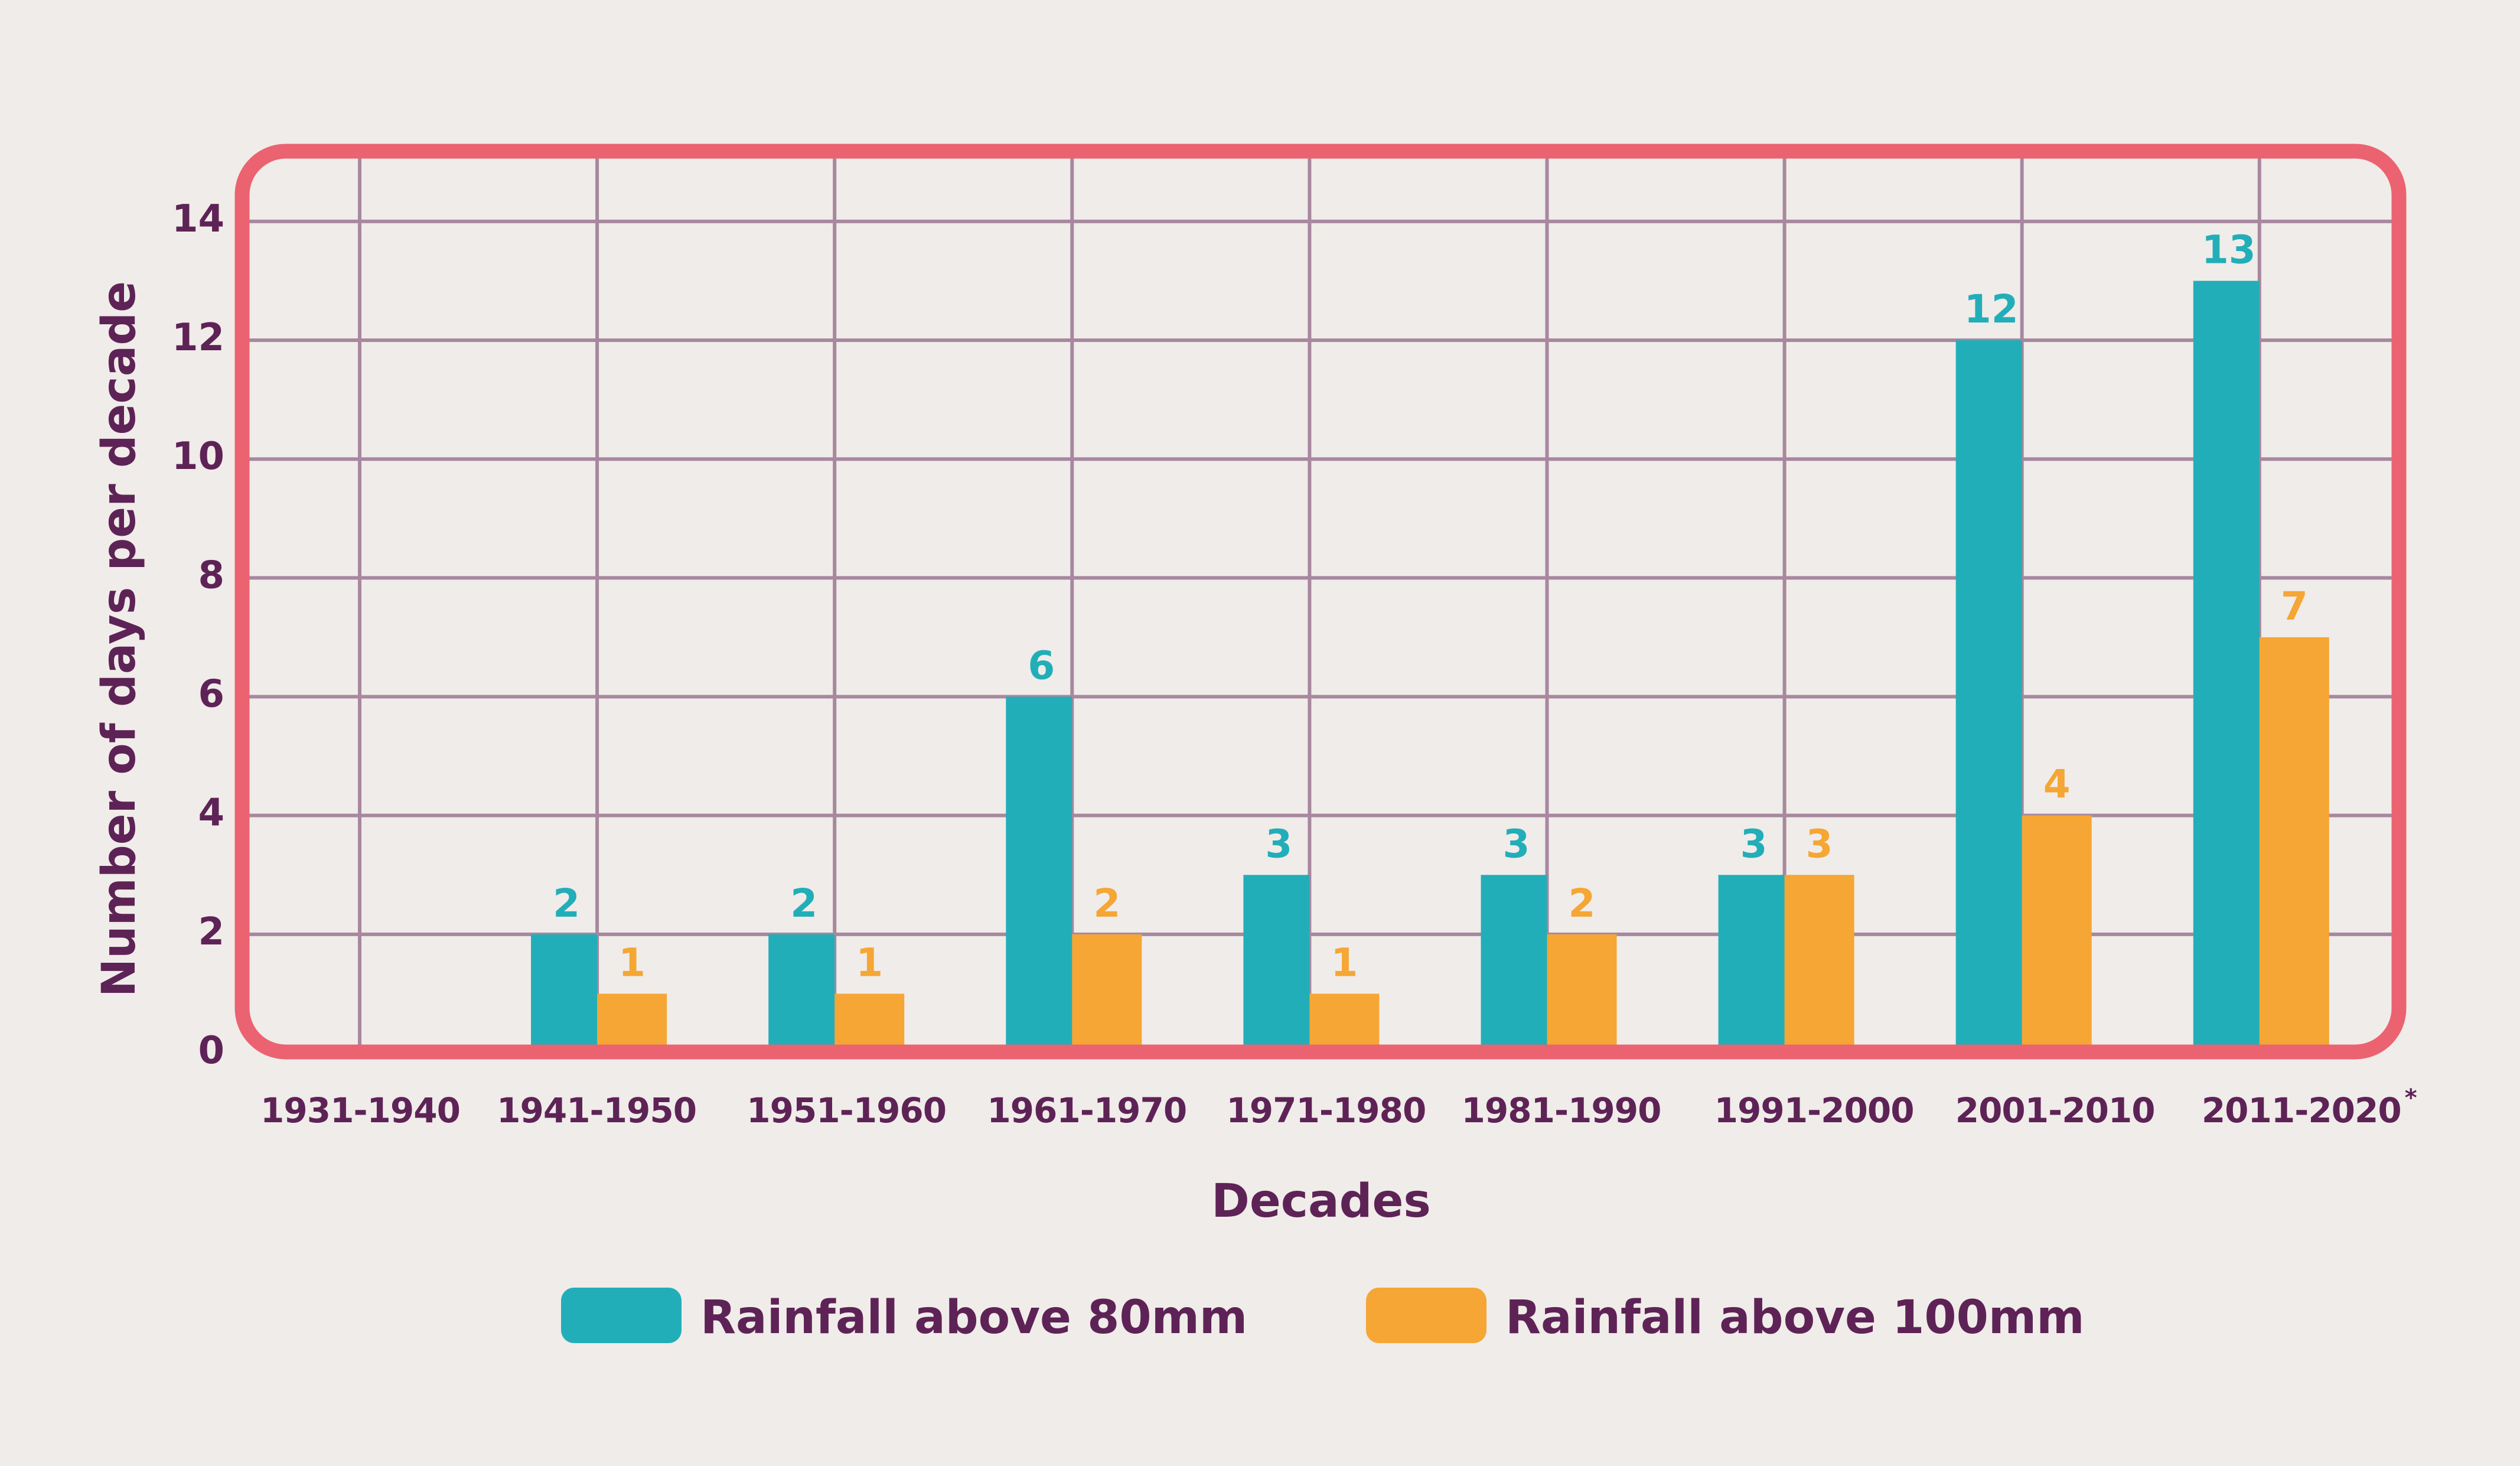 This screenshot has width=2520, height=1466. What do you see at coordinates (119, 639) in the screenshot?
I see `y-axis-title: Number of days per decade` at bounding box center [119, 639].